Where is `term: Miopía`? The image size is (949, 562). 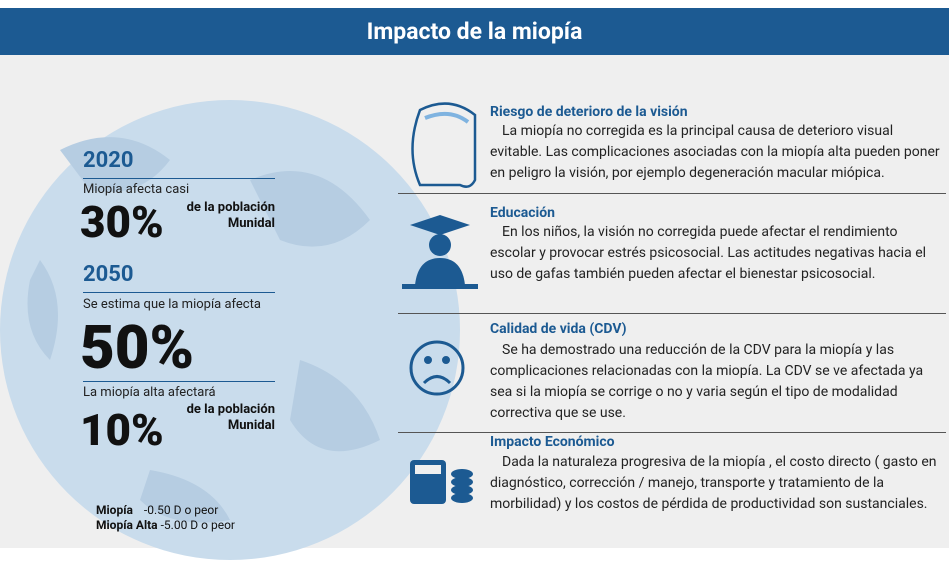 term: Miopía is located at coordinates (114, 510).